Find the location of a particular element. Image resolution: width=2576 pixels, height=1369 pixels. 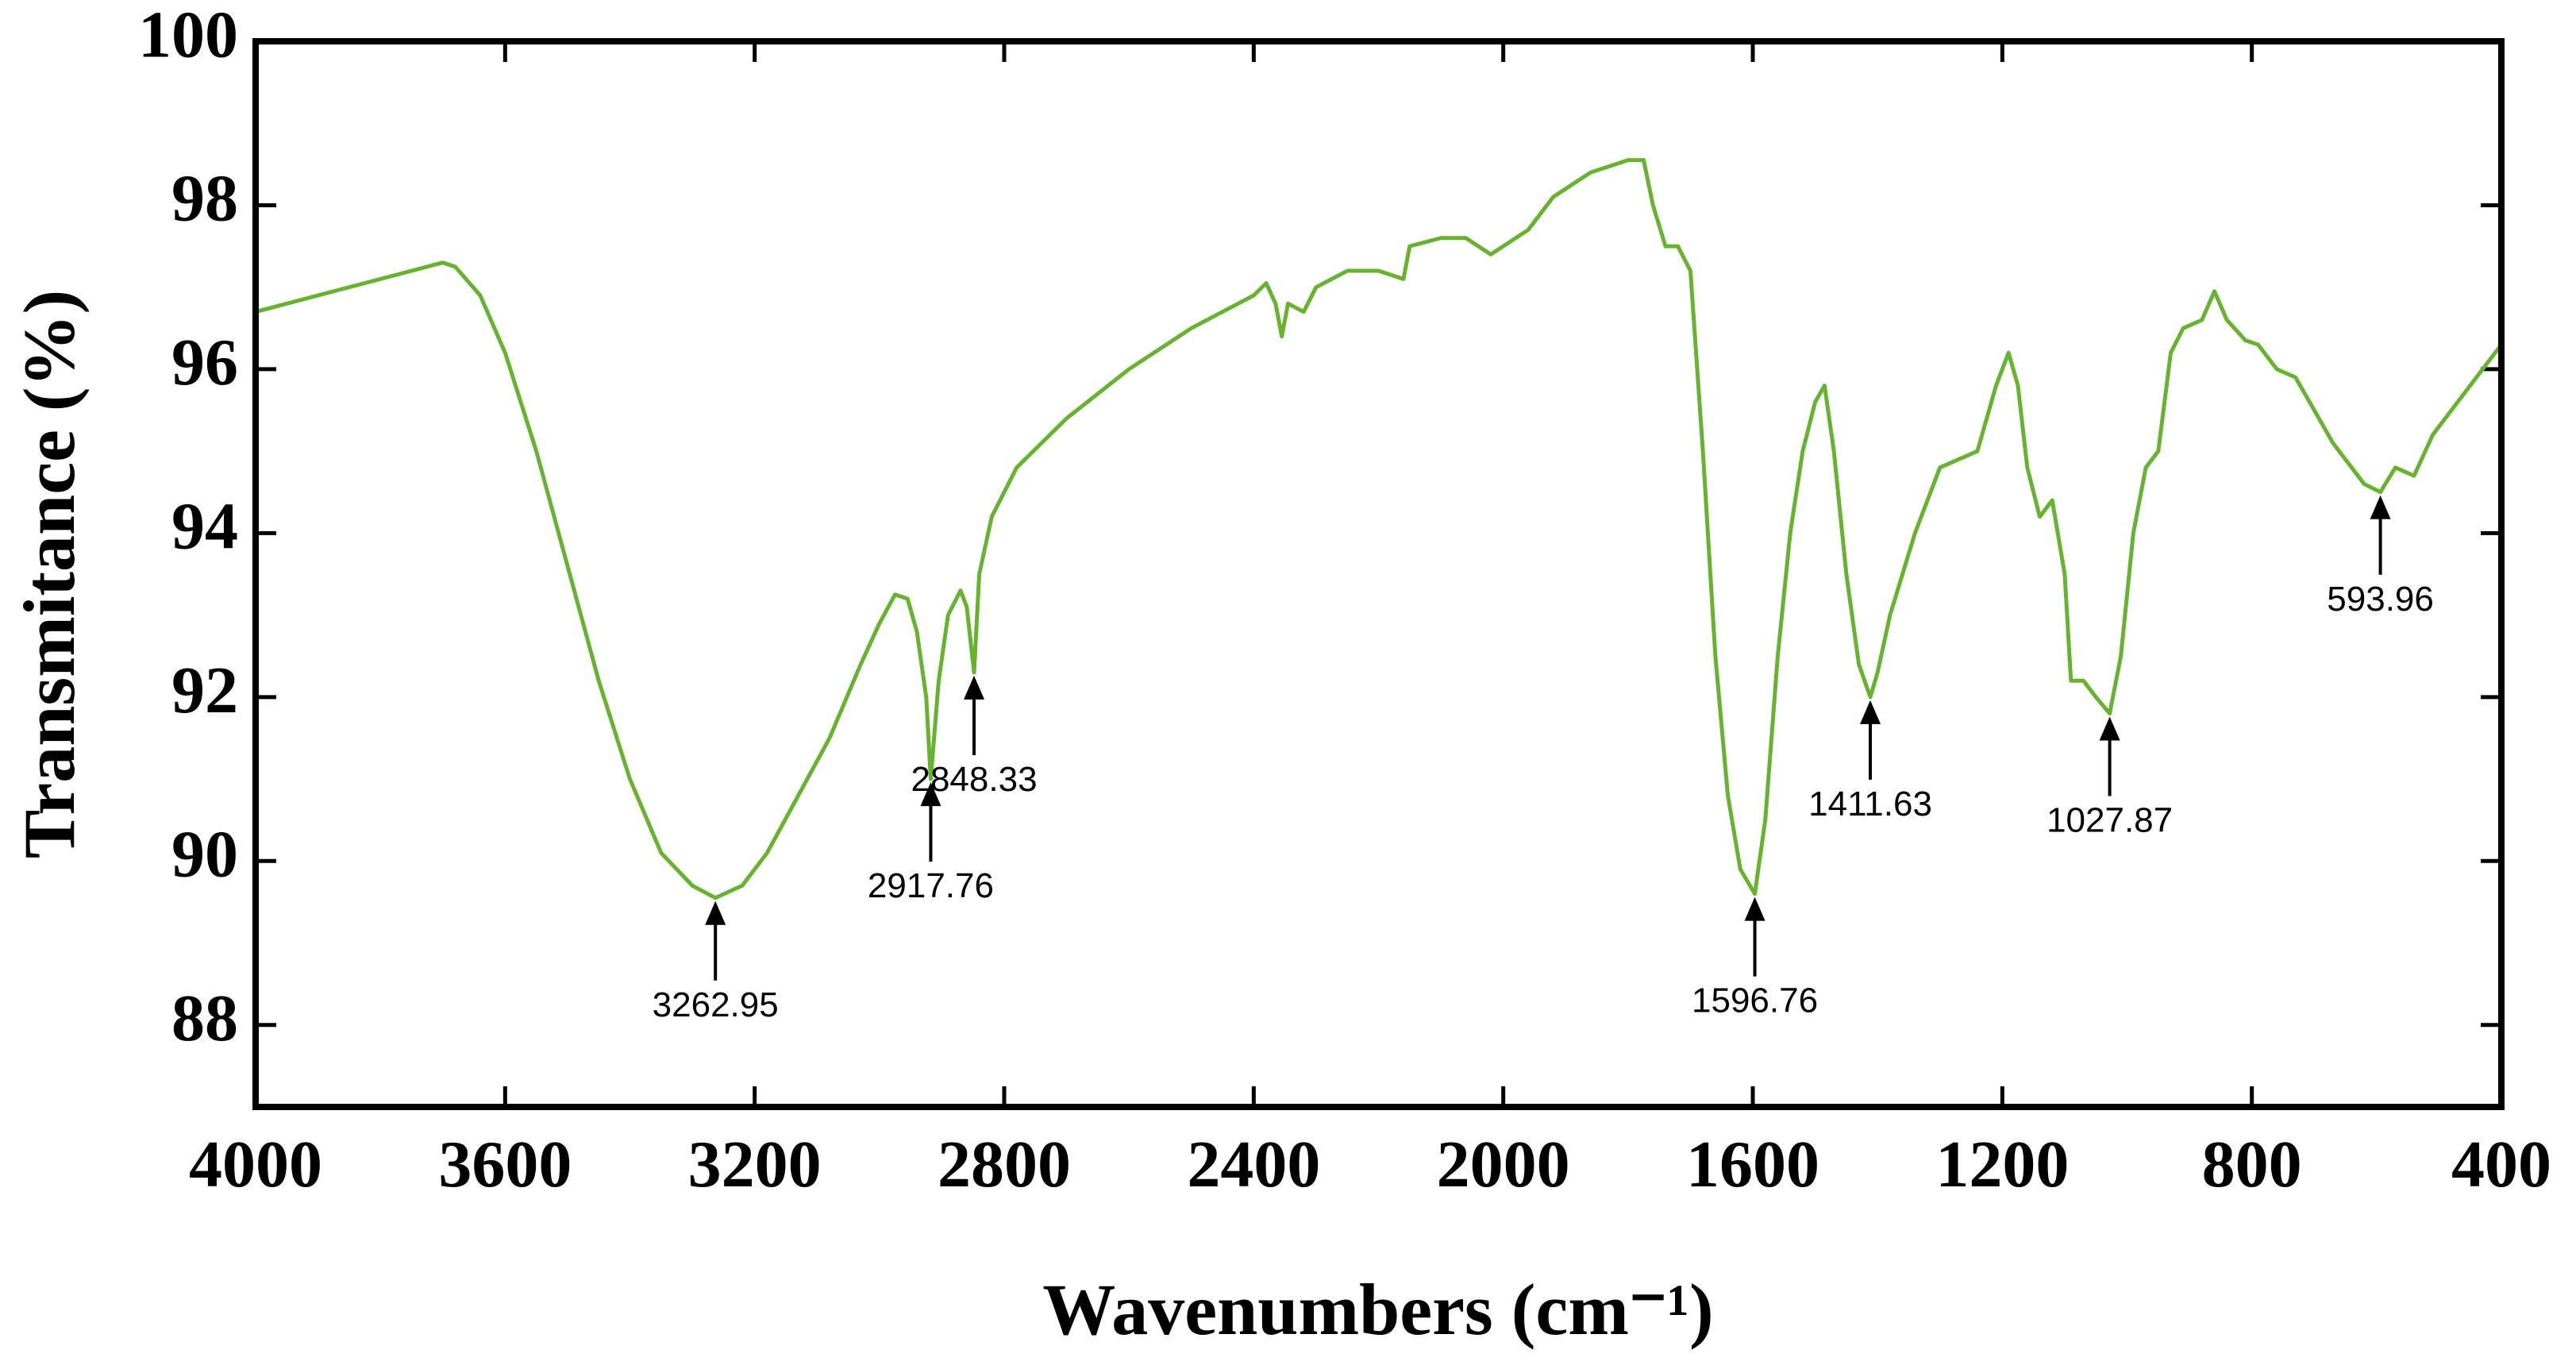

y-tick-label: 94 is located at coordinates (204, 527).